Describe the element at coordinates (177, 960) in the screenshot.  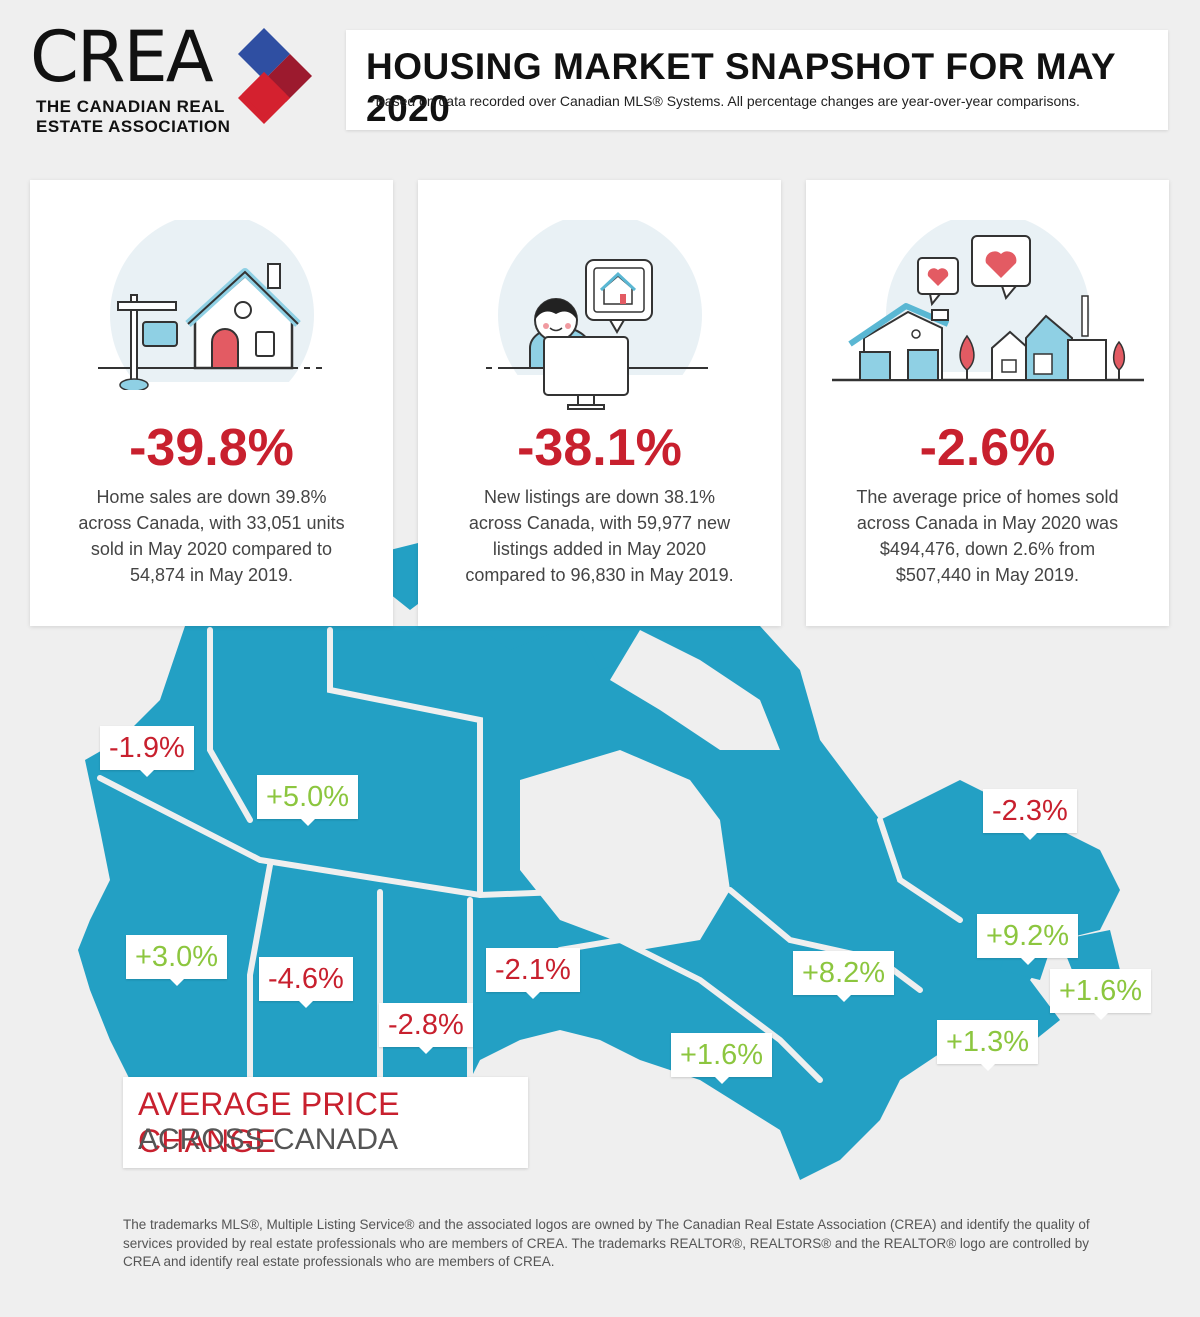
I see `region-tag-british-columbia: +3.0%` at that location.